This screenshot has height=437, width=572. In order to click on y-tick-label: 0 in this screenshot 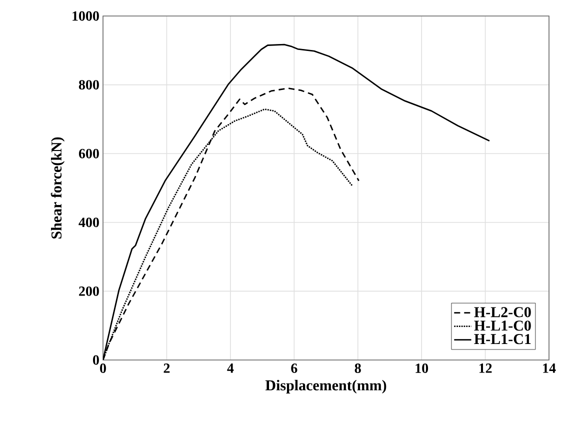, I will do `click(96, 360)`.